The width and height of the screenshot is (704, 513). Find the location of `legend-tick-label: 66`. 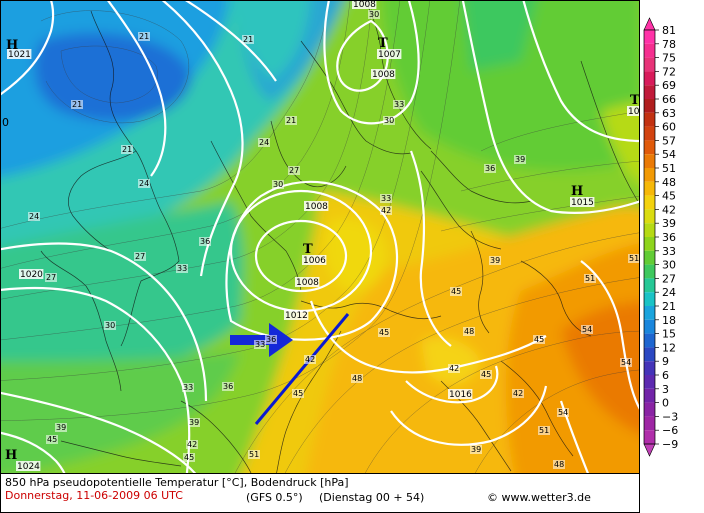

legend-tick-label: 66 is located at coordinates (669, 99).